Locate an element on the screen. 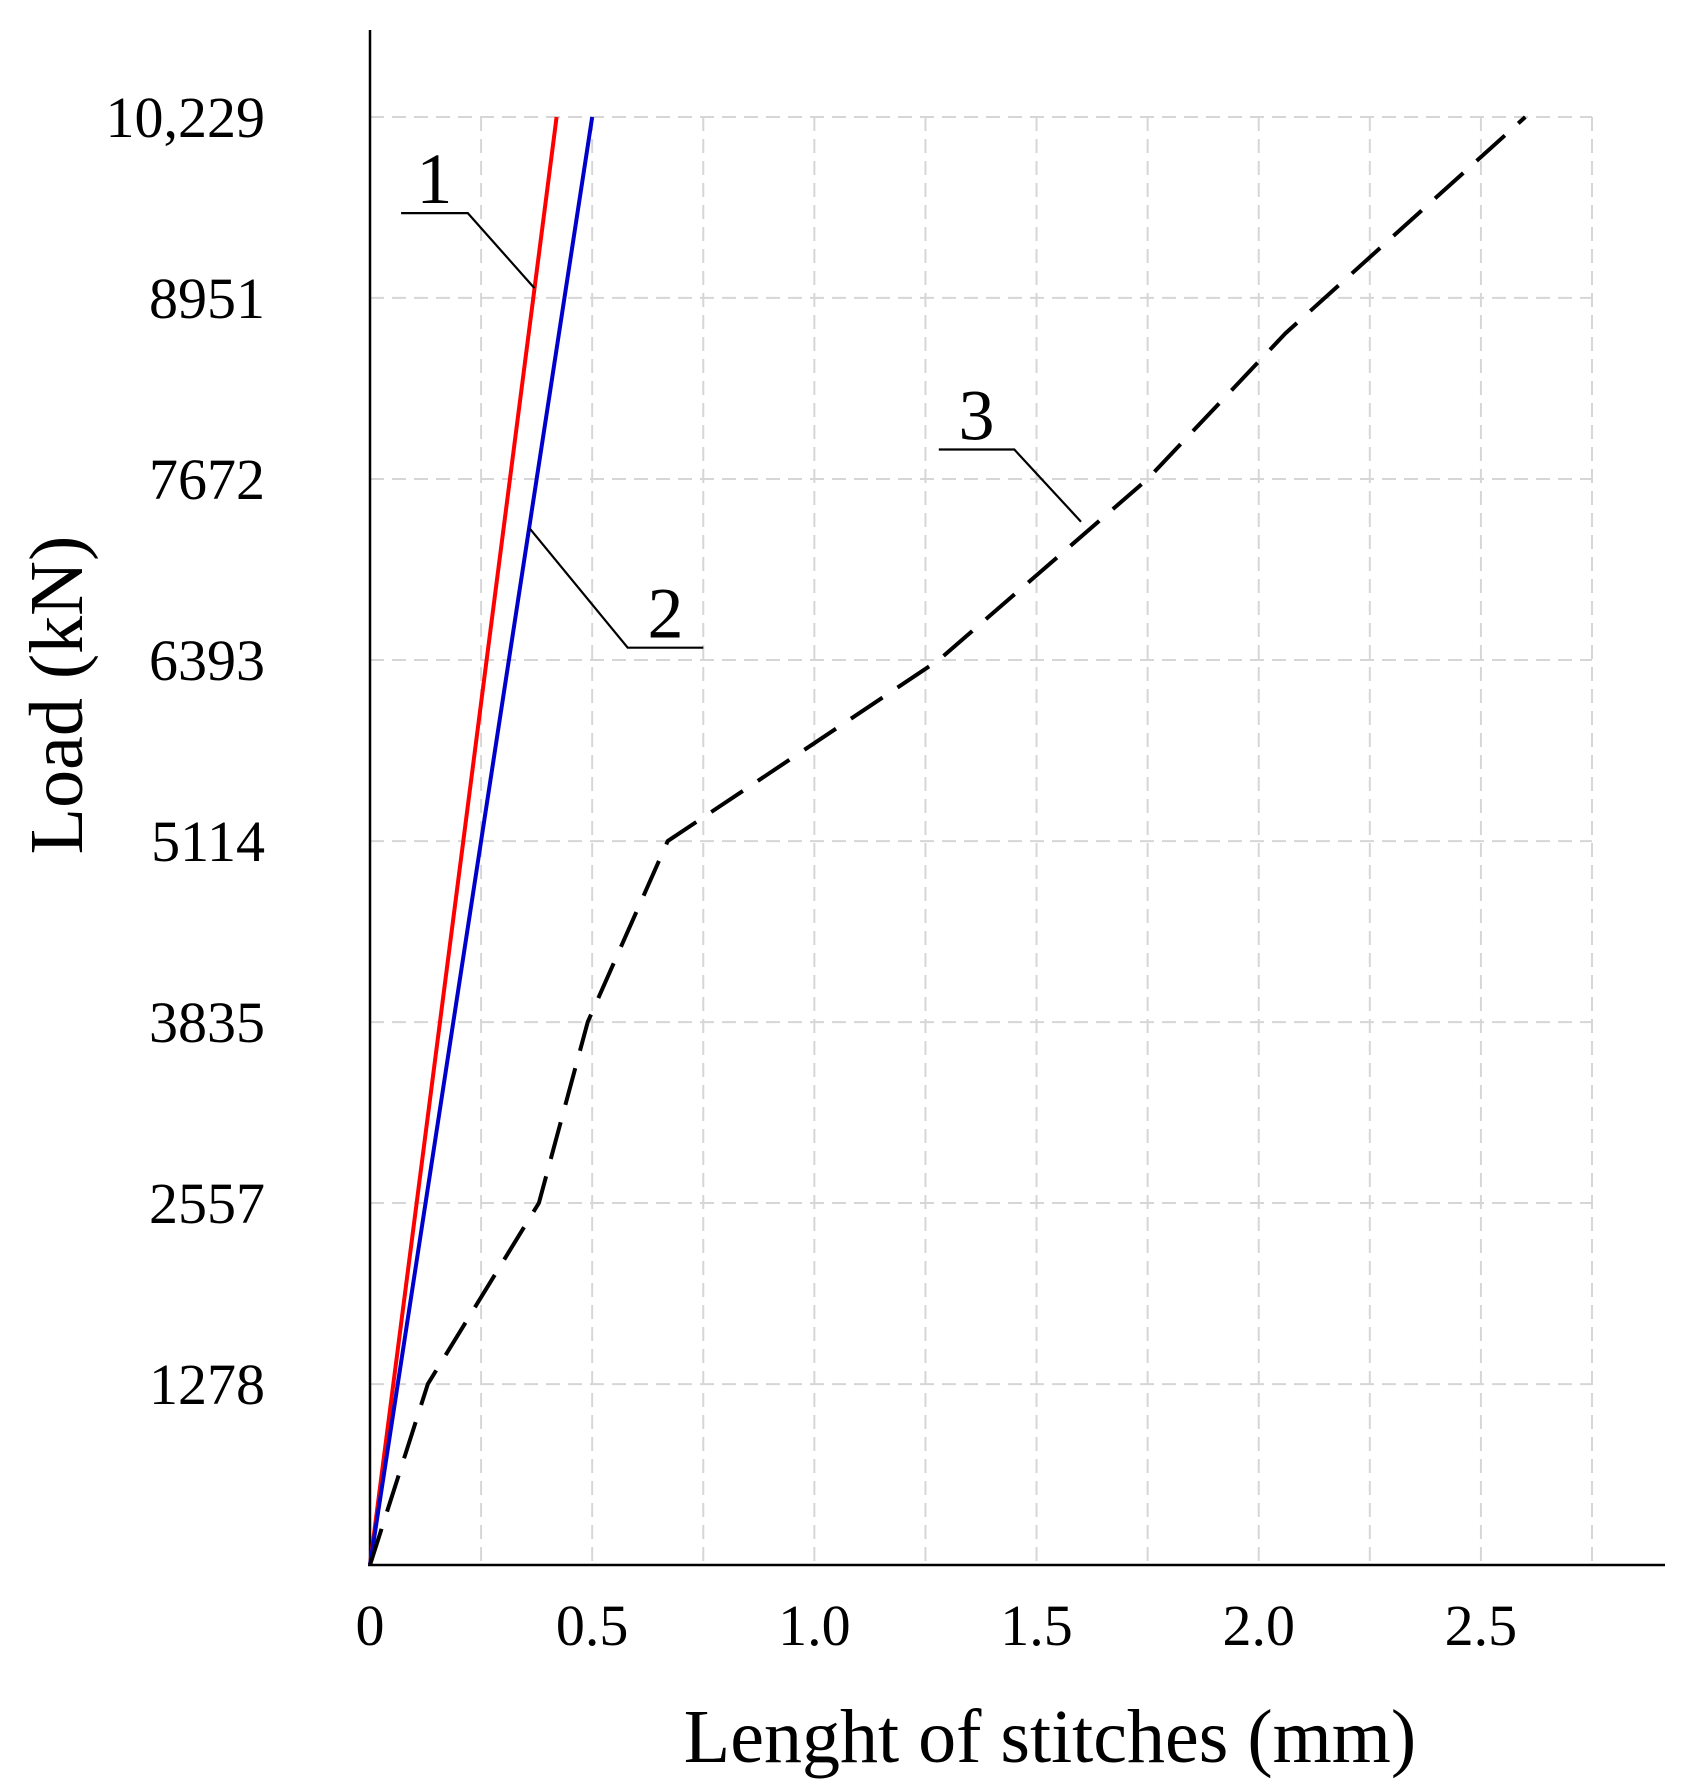 The image size is (1682, 1790). x-tick-labels: 0 0.5 1.0 1.5 2.0 2.5 is located at coordinates (937, 1625).